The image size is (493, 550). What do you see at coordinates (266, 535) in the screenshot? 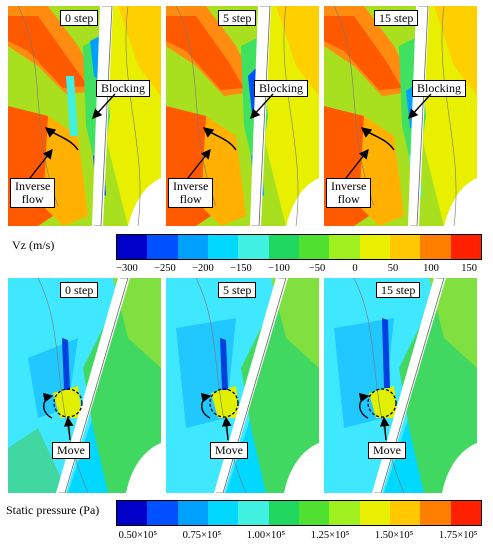
I see `colorbar-tick-label: 1.00×10⁵` at bounding box center [266, 535].